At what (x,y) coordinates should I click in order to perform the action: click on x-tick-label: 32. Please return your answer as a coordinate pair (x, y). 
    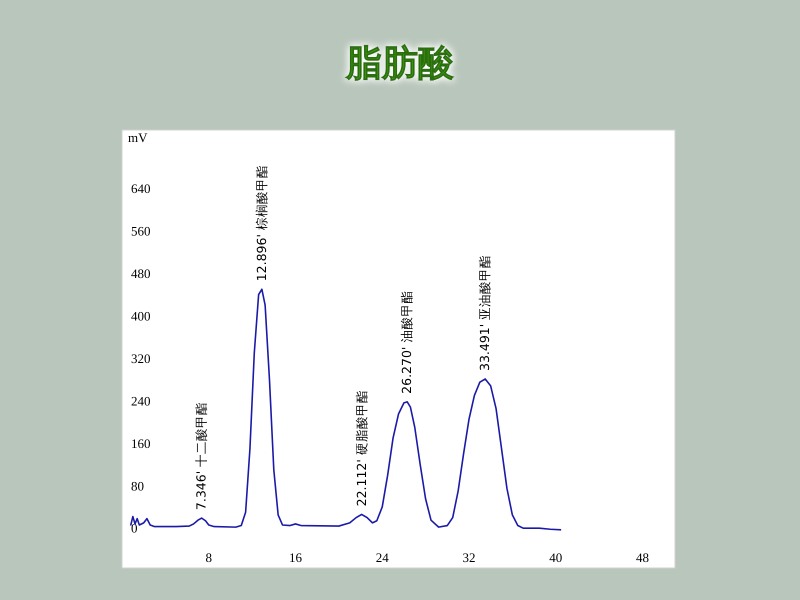
    Looking at the image, I should click on (469, 557).